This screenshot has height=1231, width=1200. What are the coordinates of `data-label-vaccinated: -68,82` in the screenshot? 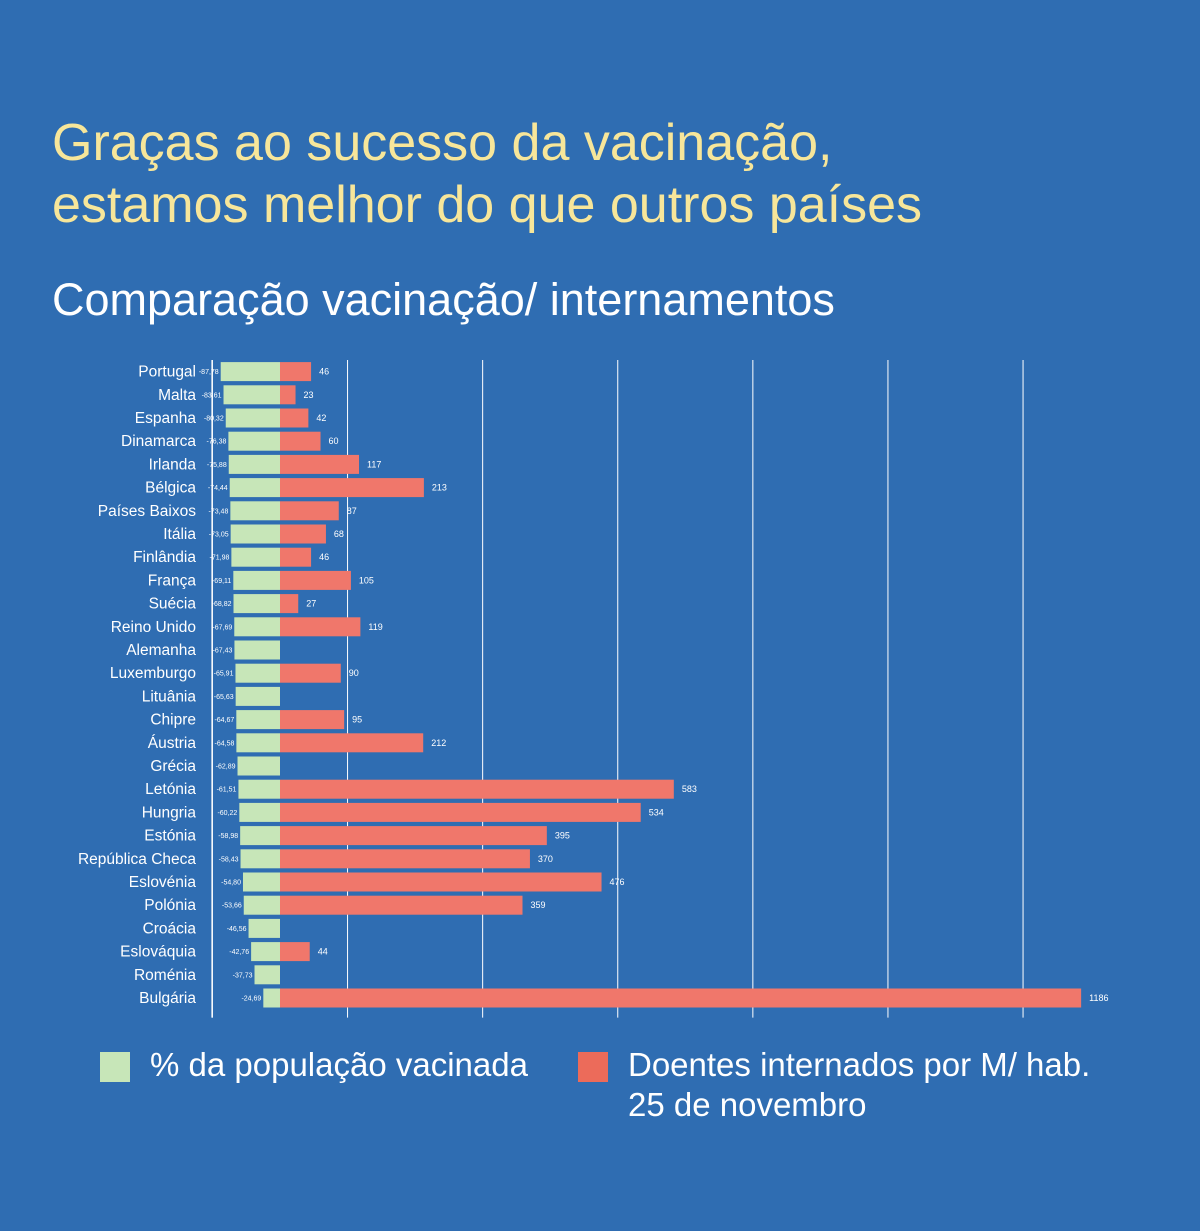 It's located at (222, 604).